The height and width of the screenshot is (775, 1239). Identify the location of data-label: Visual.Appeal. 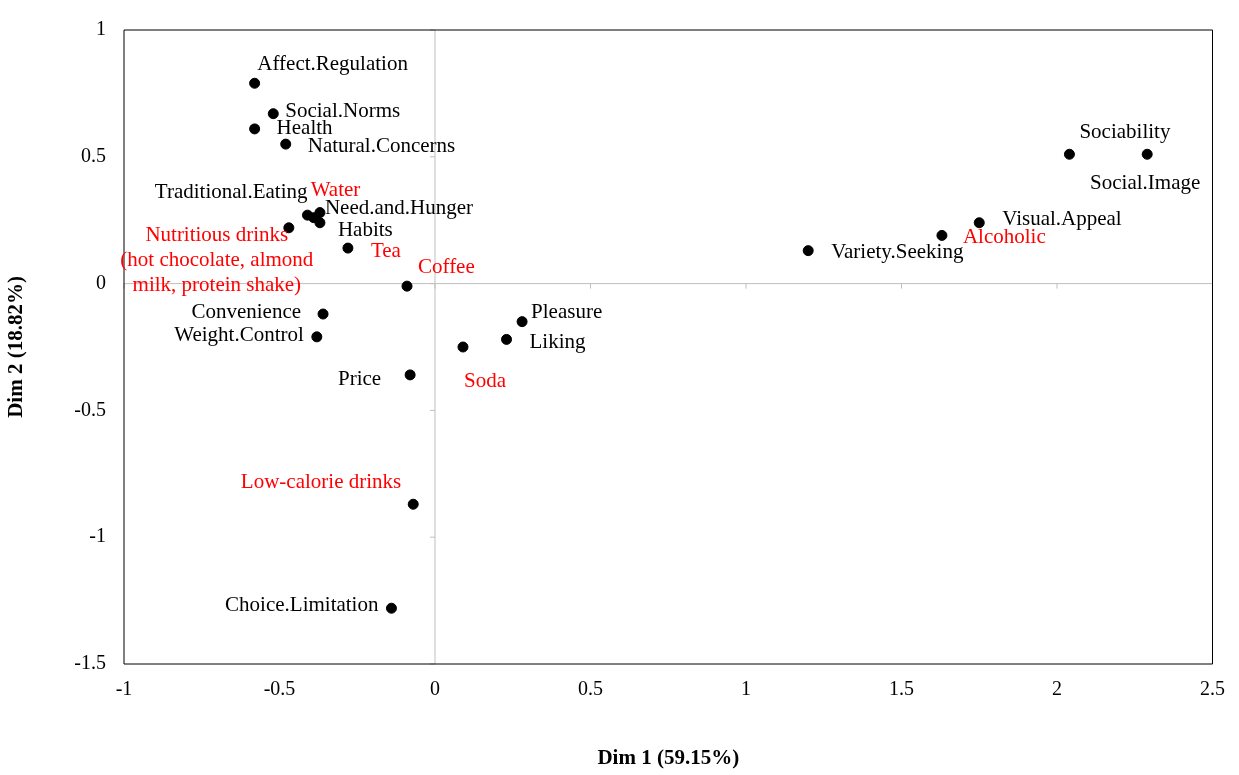
(1062, 218).